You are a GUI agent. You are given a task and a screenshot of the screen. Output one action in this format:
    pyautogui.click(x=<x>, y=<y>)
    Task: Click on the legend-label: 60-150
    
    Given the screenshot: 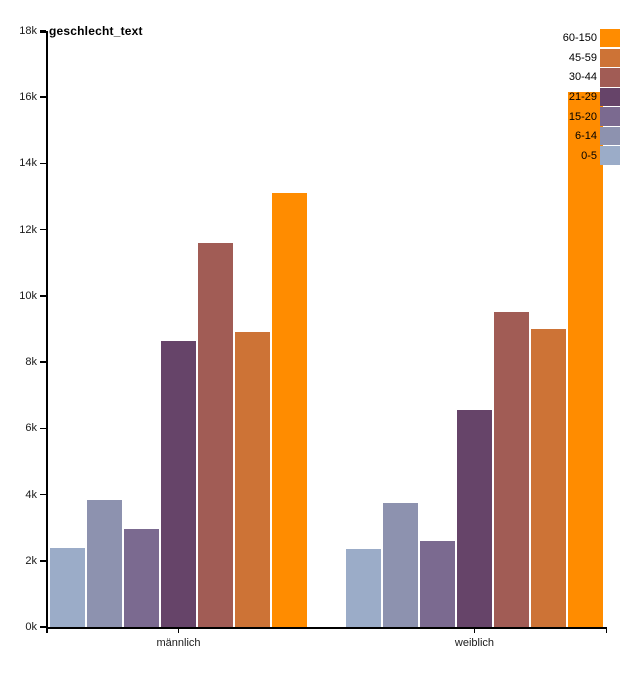 What is the action you would take?
    pyautogui.click(x=579, y=38)
    